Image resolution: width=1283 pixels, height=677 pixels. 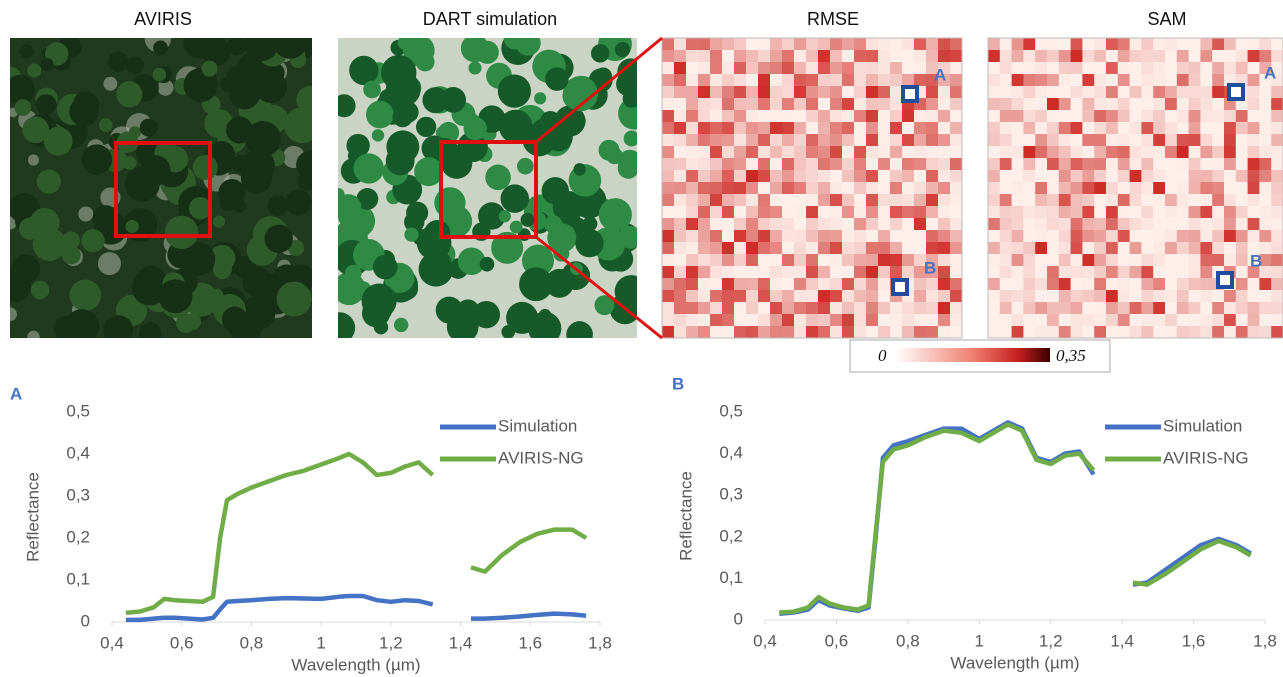 I want to click on colorbar, so click(x=972, y=355).